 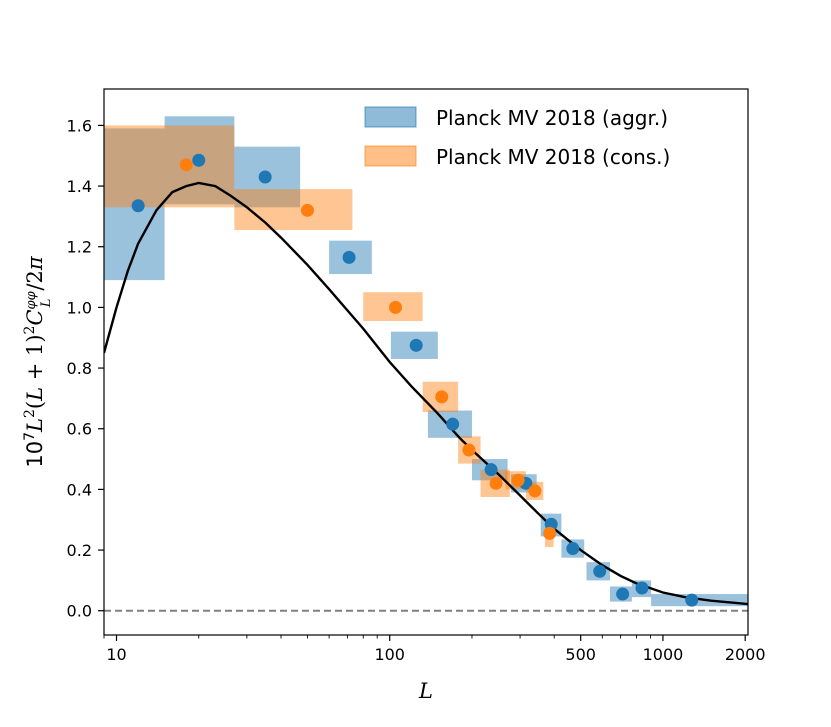 I want to click on y-tick-label-5: 1.0, so click(x=79, y=307).